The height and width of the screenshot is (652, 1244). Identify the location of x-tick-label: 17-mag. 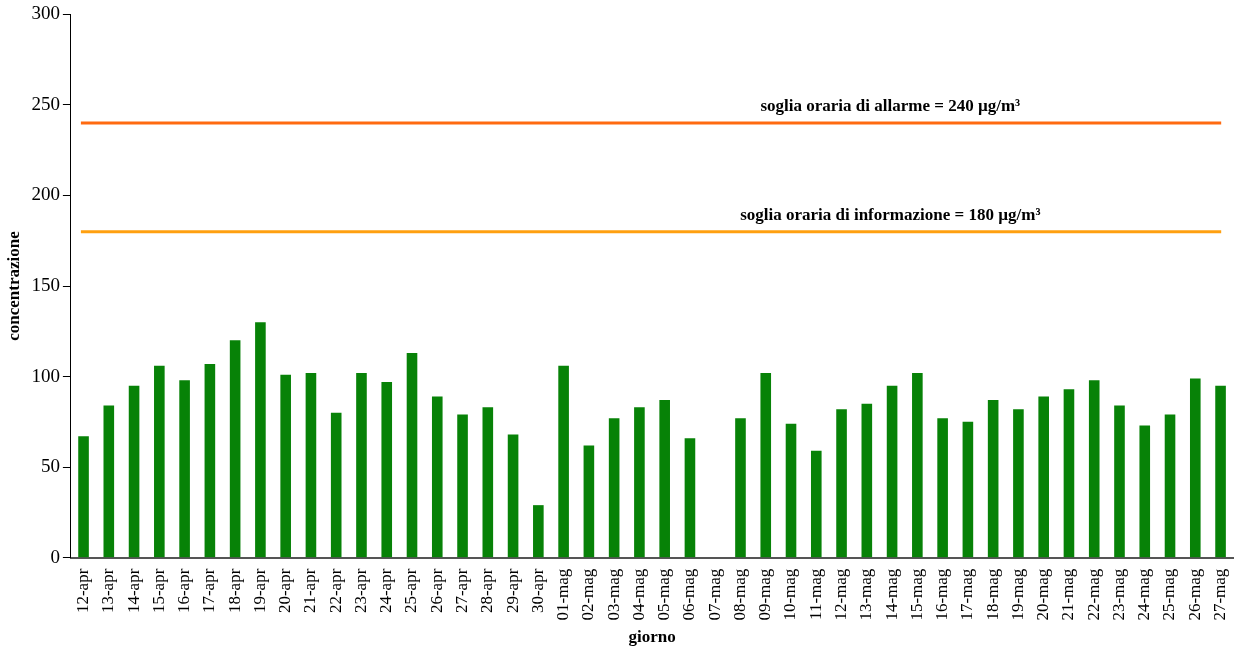
(967, 594).